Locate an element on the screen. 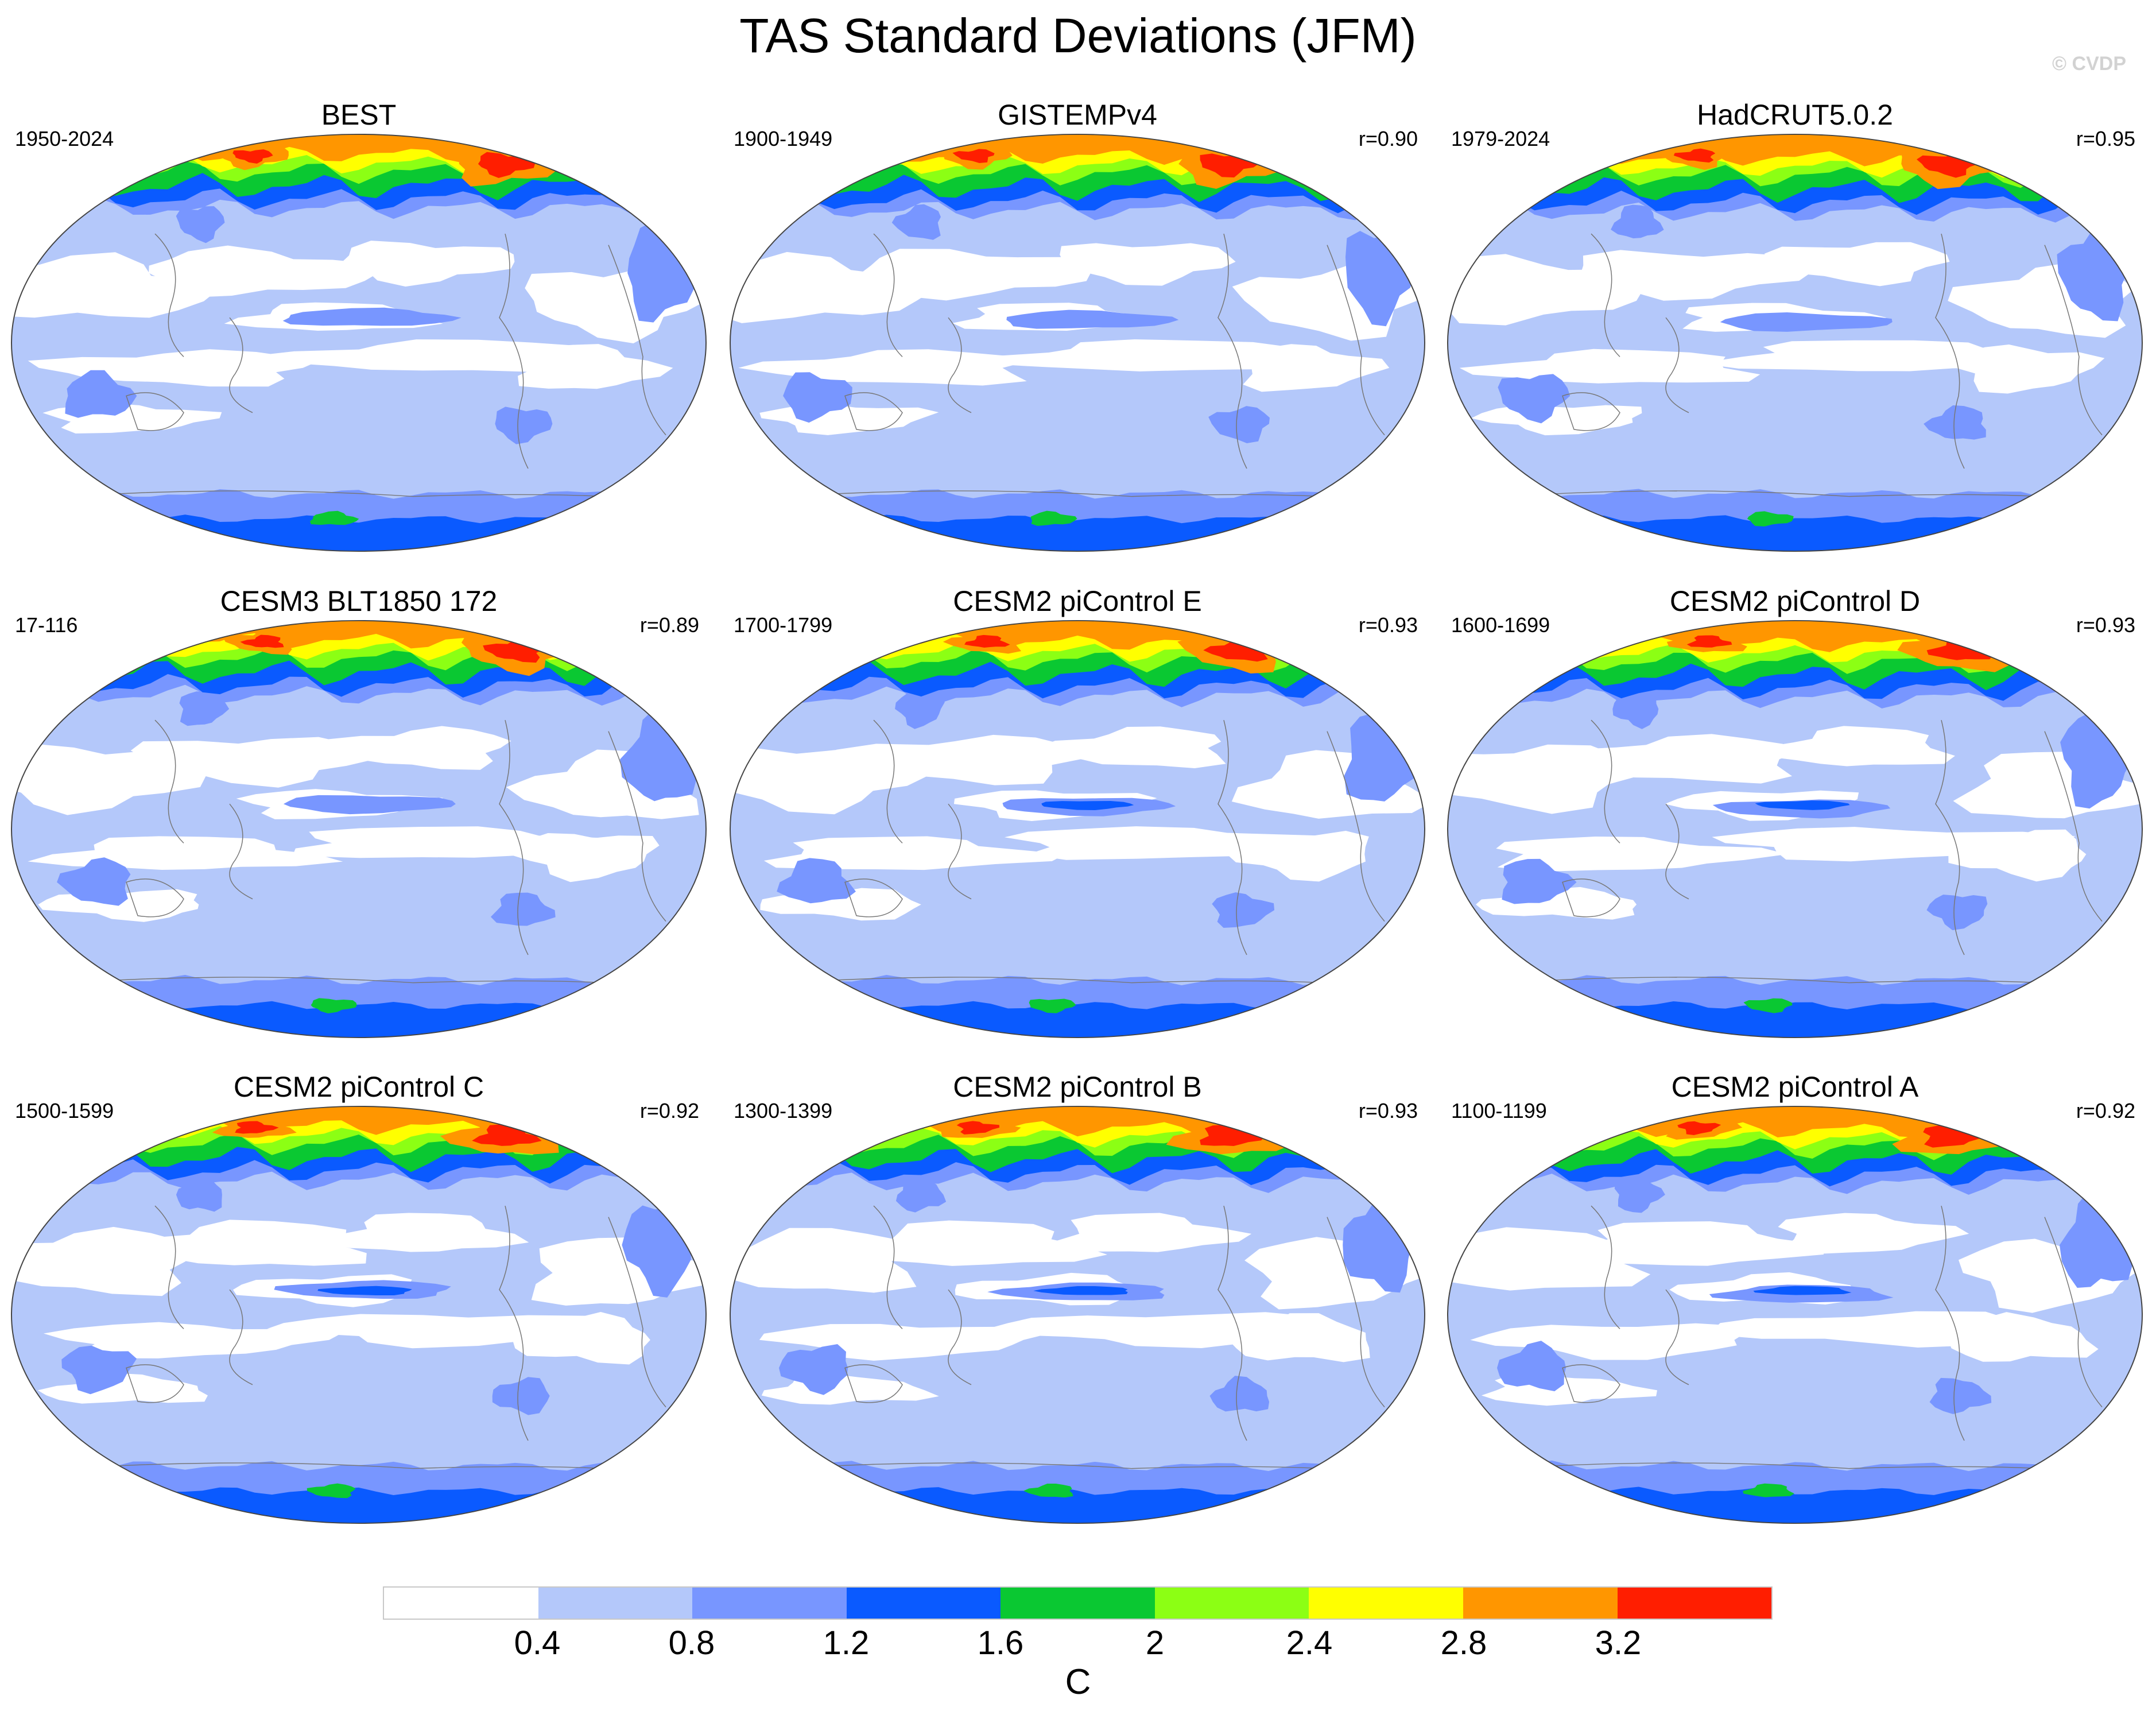 This screenshot has width=2156, height=1711. panel-correlation: r=0.90 is located at coordinates (1388, 138).